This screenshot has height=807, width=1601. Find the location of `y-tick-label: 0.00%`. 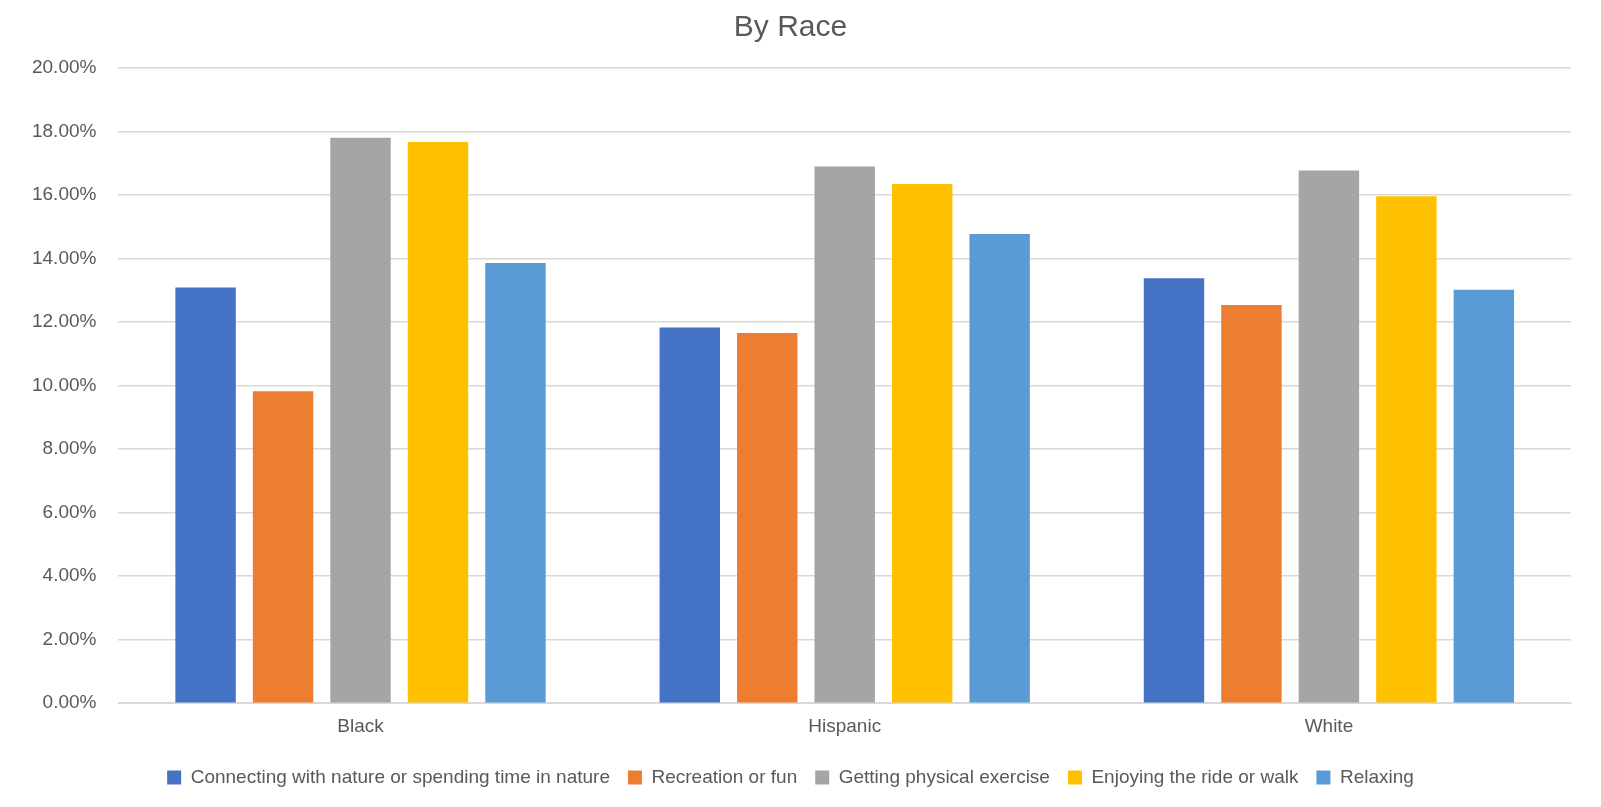

y-tick-label: 0.00% is located at coordinates (69, 702).